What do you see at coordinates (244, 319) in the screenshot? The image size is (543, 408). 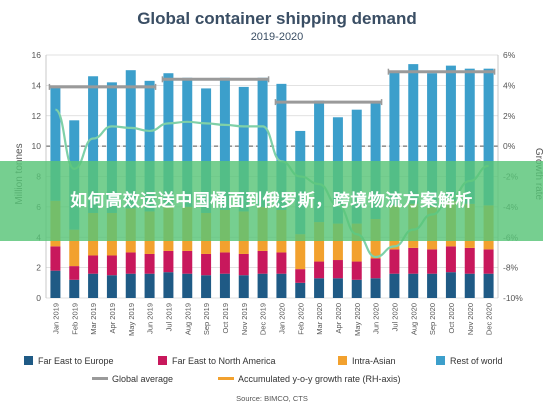 I see `x-tick-label: Nov 2019` at bounding box center [244, 319].